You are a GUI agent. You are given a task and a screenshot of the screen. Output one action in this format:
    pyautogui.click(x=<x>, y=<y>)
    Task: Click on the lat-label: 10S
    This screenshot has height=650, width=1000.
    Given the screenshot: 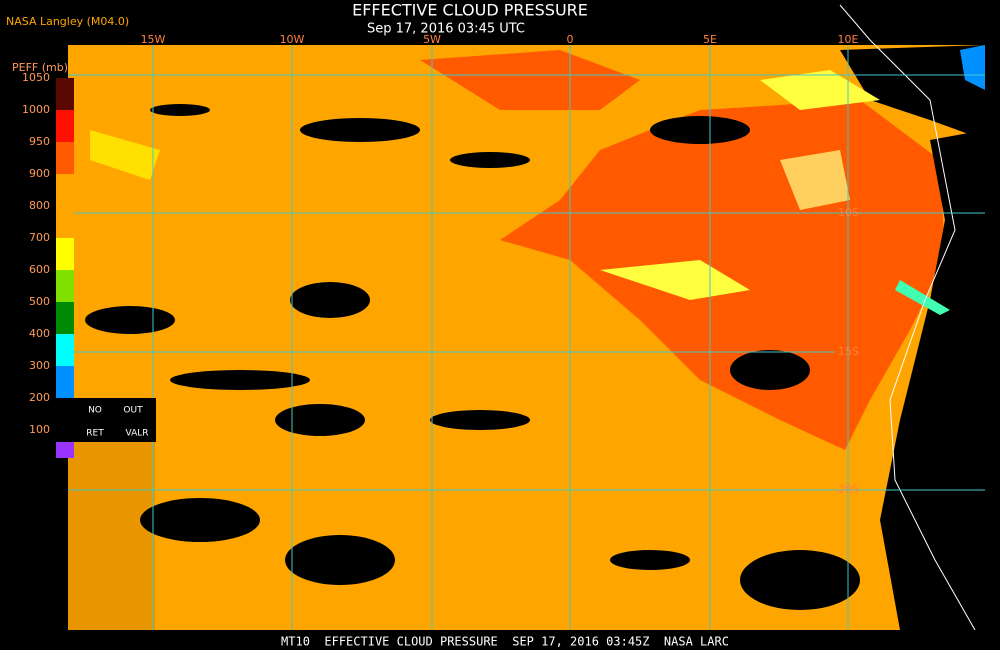 What is the action you would take?
    pyautogui.click(x=848, y=212)
    